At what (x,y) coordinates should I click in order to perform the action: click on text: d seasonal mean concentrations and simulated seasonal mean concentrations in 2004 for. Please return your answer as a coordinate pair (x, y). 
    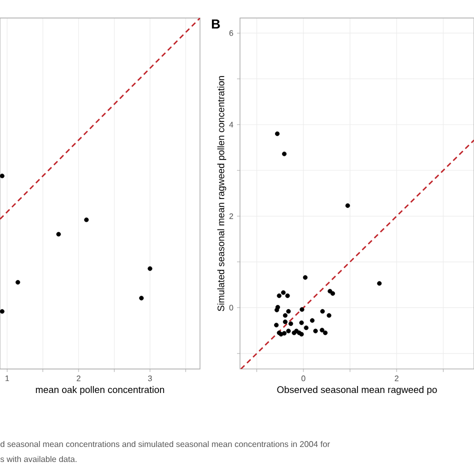
    Looking at the image, I should click on (165, 444).